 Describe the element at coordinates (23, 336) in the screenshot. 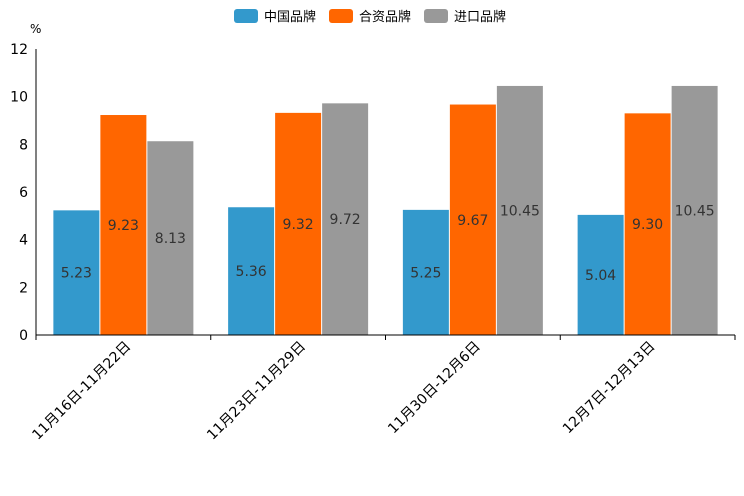

I see `y-tick-label: 0` at that location.